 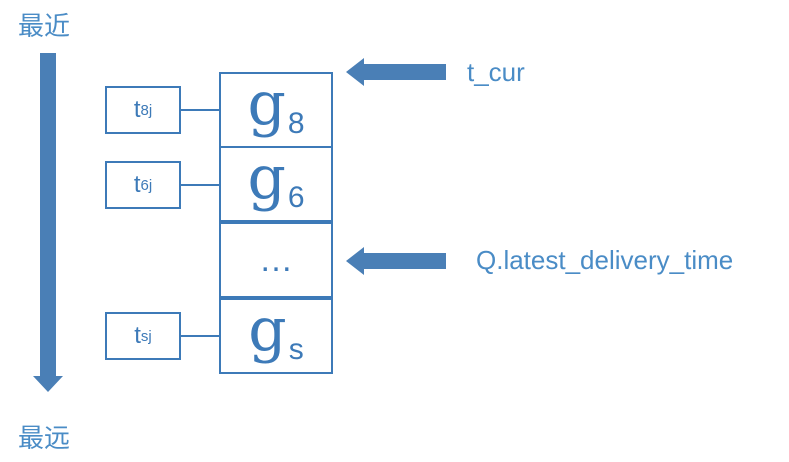 What do you see at coordinates (296, 123) in the screenshot?
I see `cell-sub: 8` at bounding box center [296, 123].